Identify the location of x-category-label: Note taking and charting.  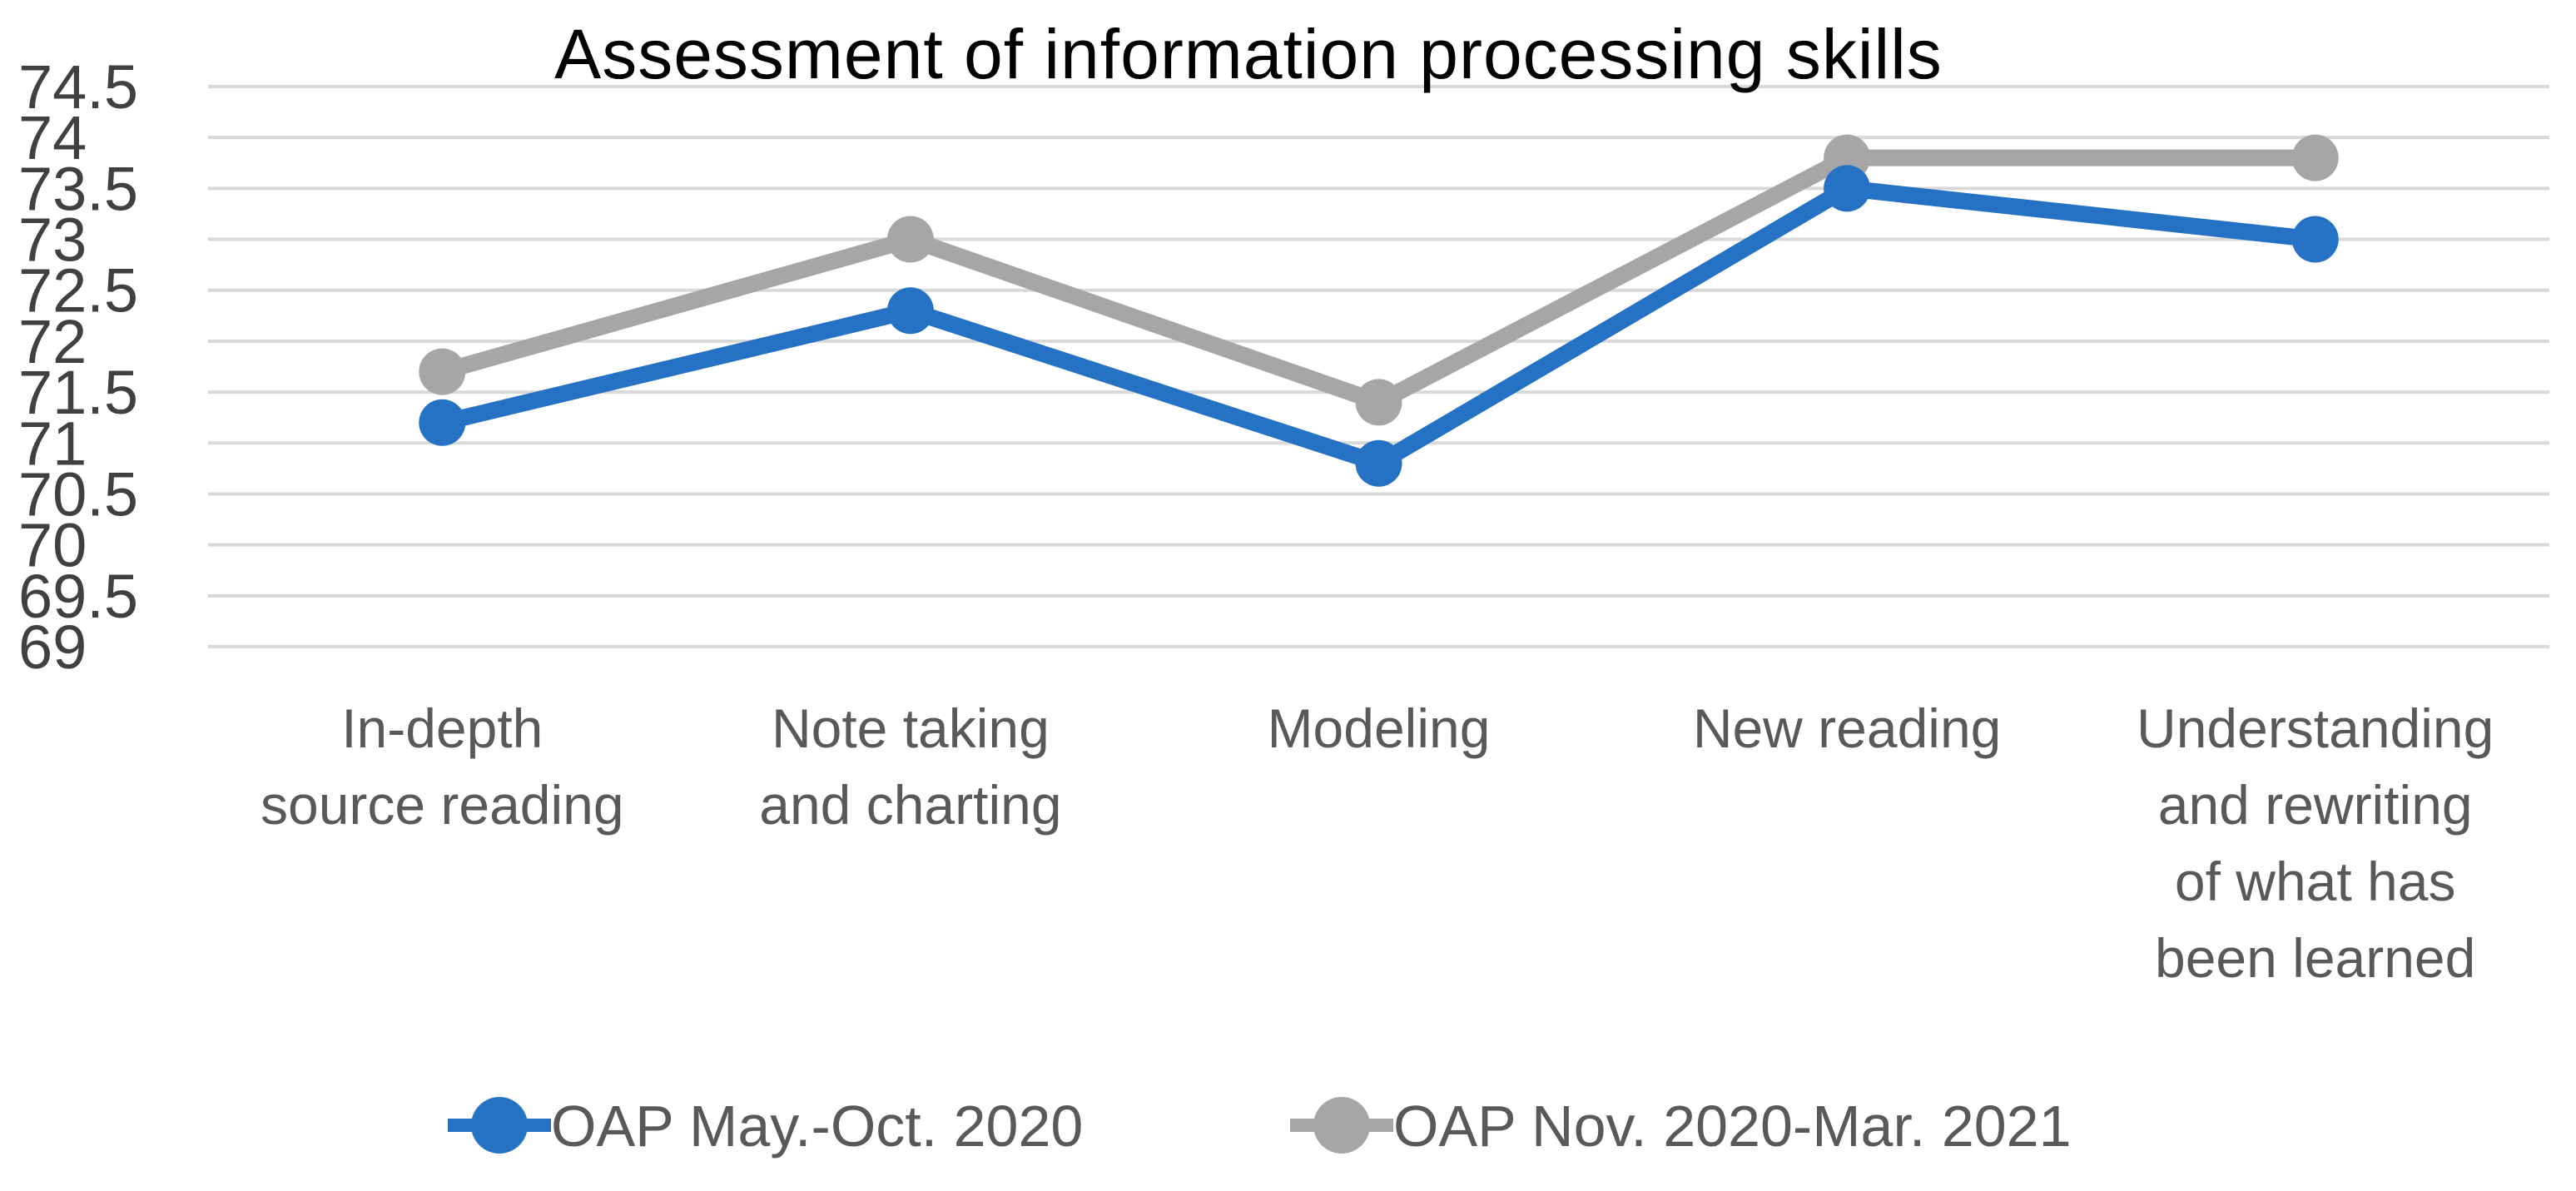
(910, 766).